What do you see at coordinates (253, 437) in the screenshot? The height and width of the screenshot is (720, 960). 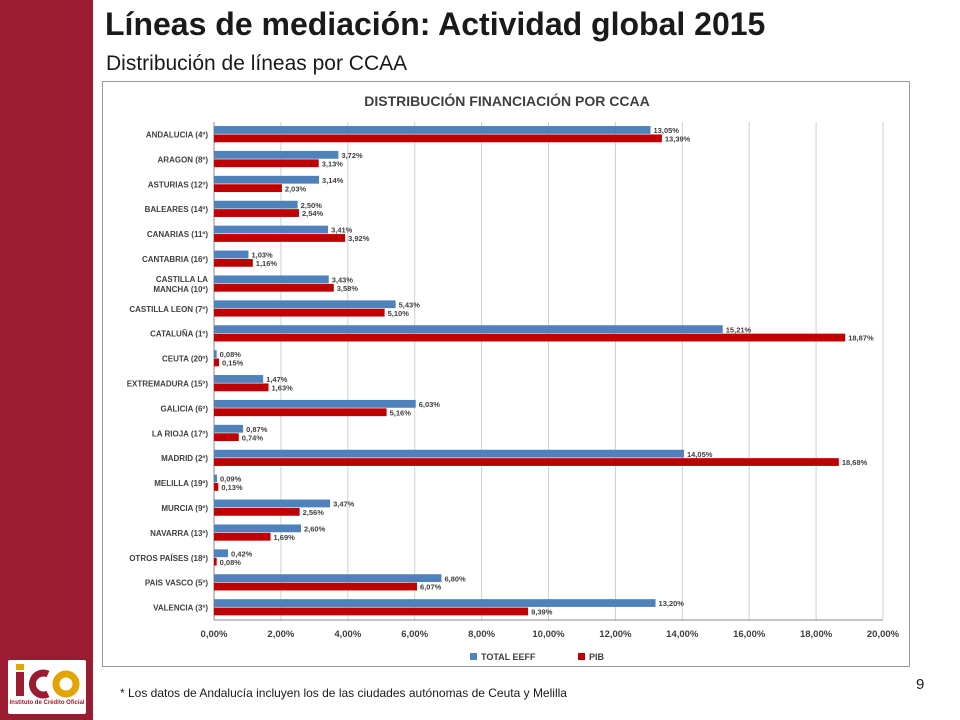 I see `data-label: 0,74%` at bounding box center [253, 437].